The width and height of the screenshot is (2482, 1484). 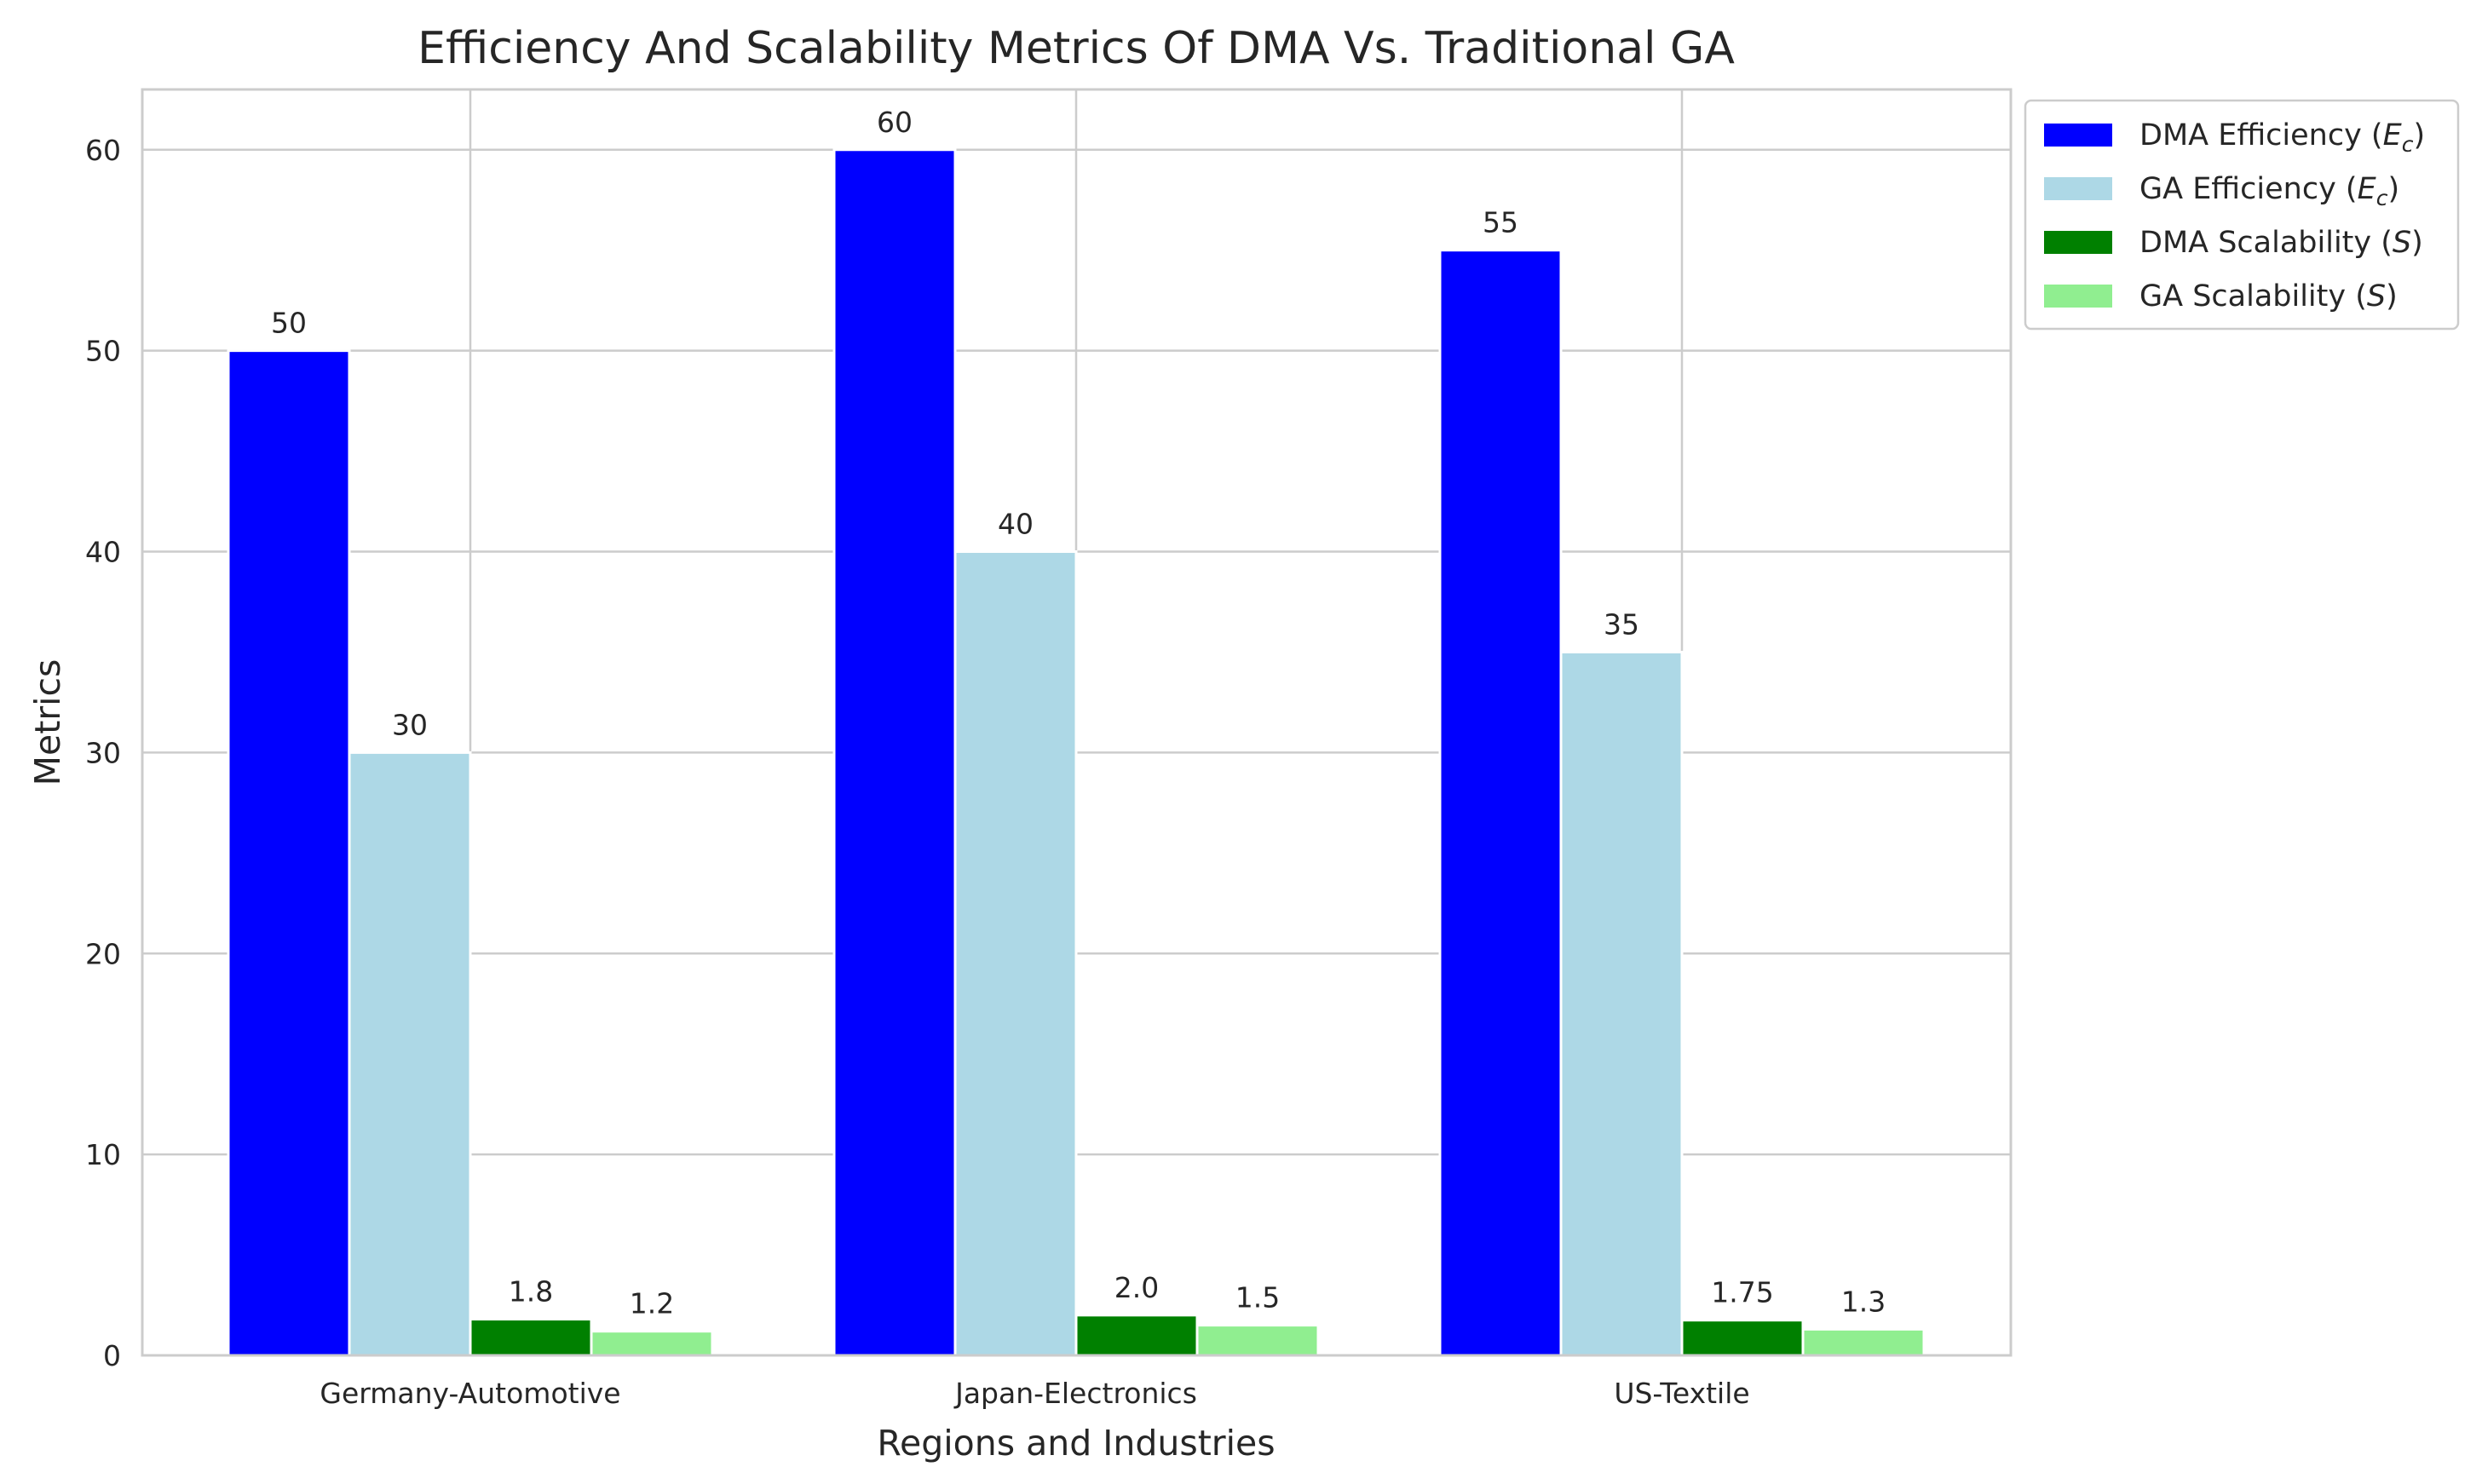 What do you see at coordinates (1076, 1443) in the screenshot?
I see `x-axis-title: Regions and Industries` at bounding box center [1076, 1443].